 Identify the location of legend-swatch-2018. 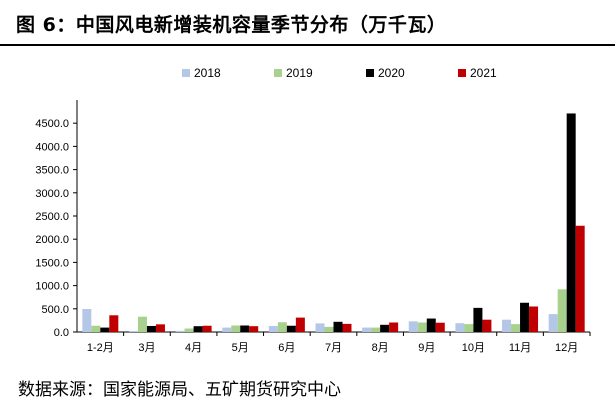
(186, 73).